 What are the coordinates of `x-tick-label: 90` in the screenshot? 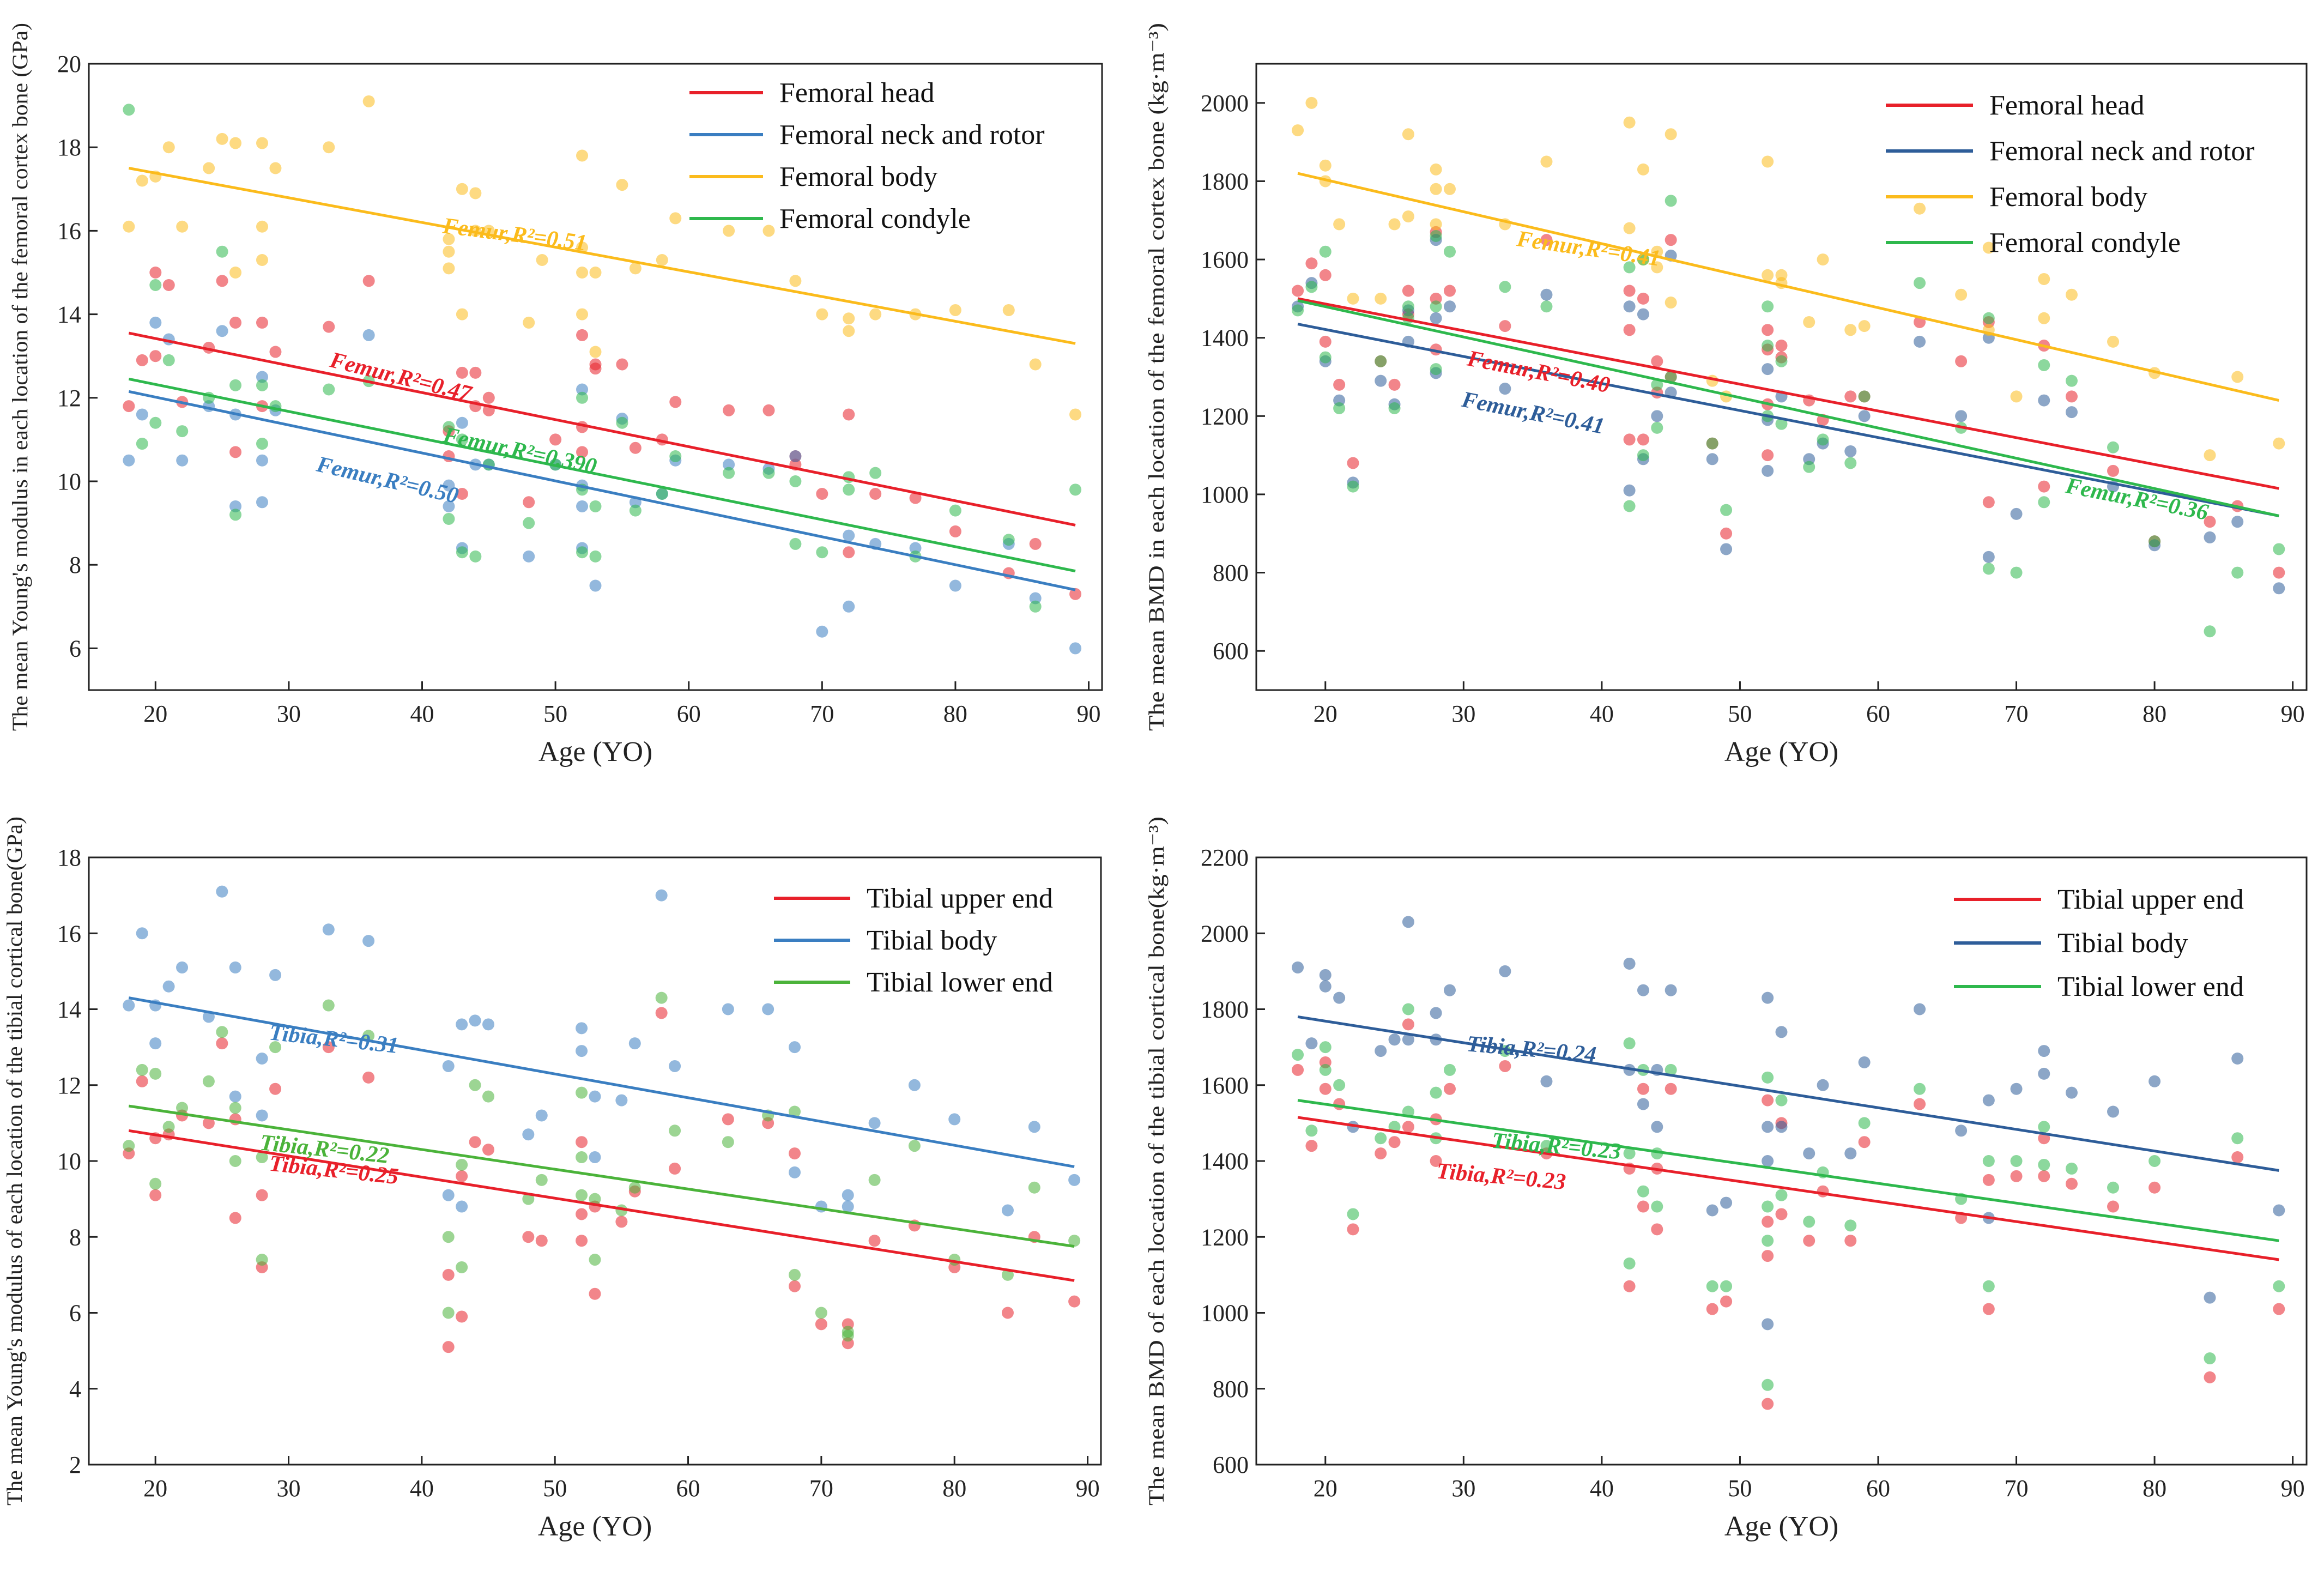 It's located at (1088, 1488).